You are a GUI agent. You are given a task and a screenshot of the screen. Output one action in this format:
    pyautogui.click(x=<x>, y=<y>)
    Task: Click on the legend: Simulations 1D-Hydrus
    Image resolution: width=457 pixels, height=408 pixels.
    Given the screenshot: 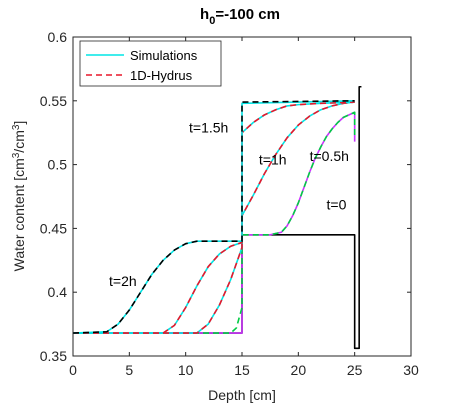 What is the action you would take?
    pyautogui.click(x=150, y=63)
    